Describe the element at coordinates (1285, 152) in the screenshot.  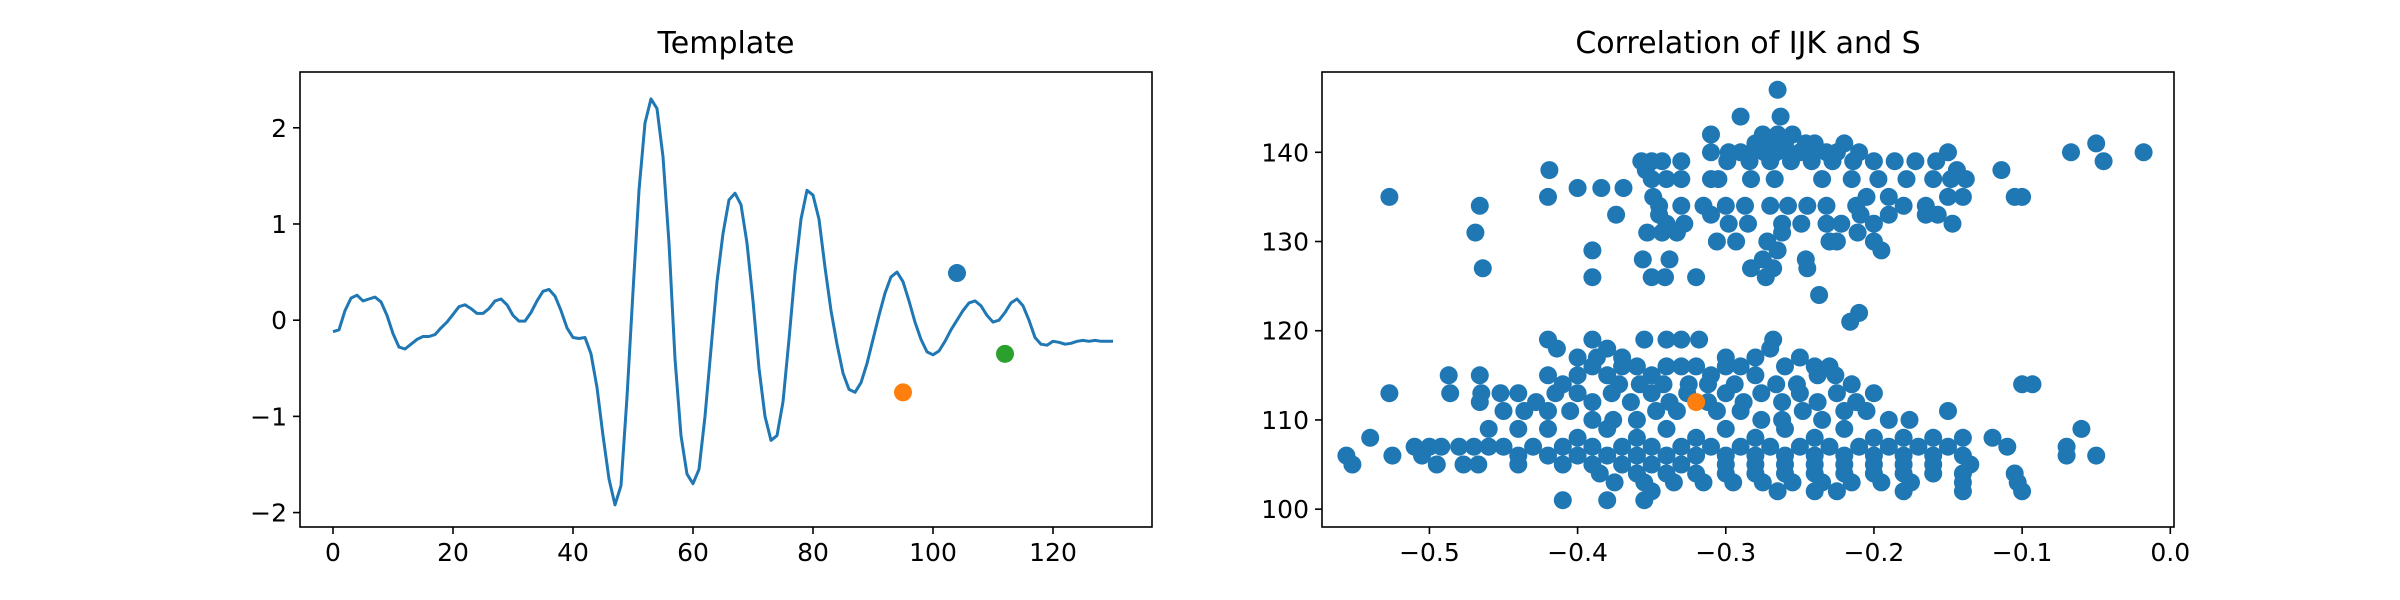
I see `y-tick-label: 140` at that location.